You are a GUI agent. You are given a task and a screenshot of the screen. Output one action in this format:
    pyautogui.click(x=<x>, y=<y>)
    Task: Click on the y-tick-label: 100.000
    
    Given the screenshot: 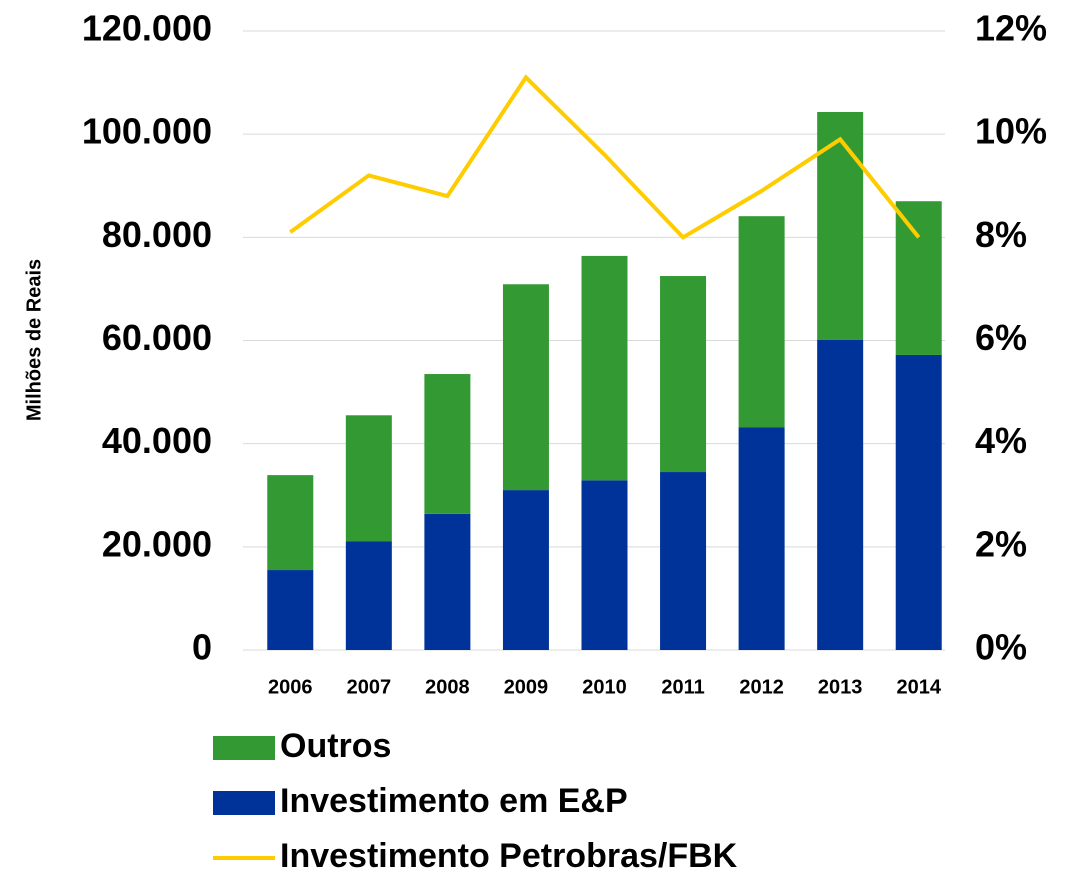 What is the action you would take?
    pyautogui.click(x=147, y=131)
    